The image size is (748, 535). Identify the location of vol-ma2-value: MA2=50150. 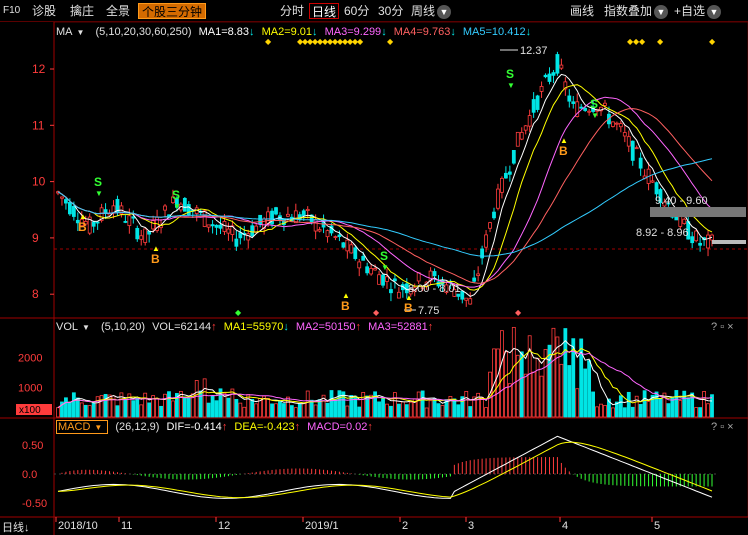
(325, 327).